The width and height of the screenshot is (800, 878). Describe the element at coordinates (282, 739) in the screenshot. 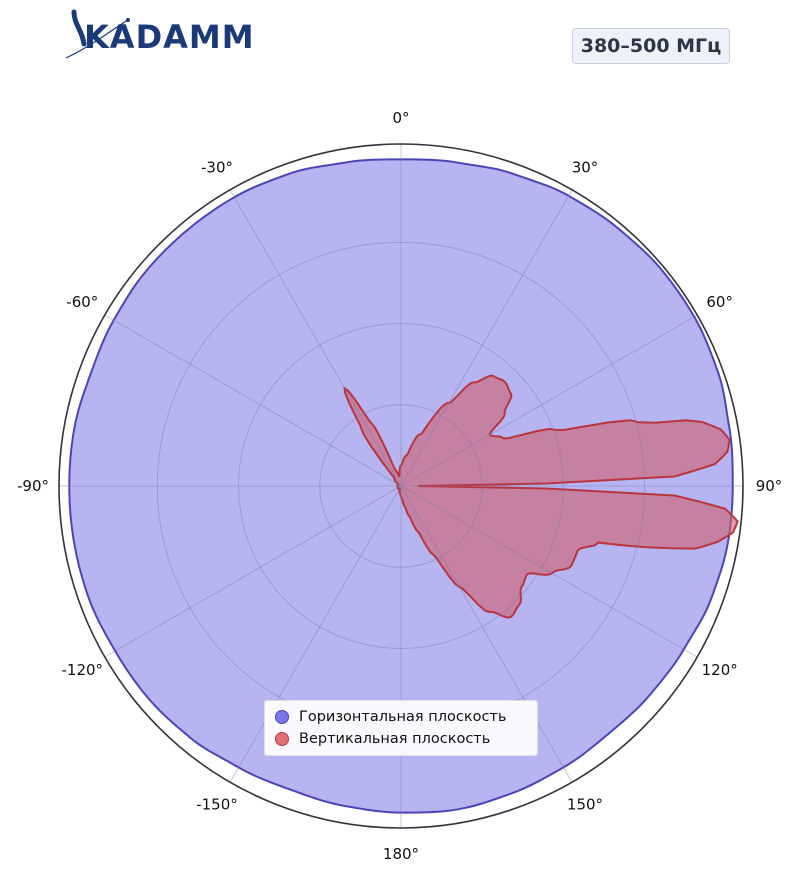

I see `legend-marker-vertical-icon` at that location.